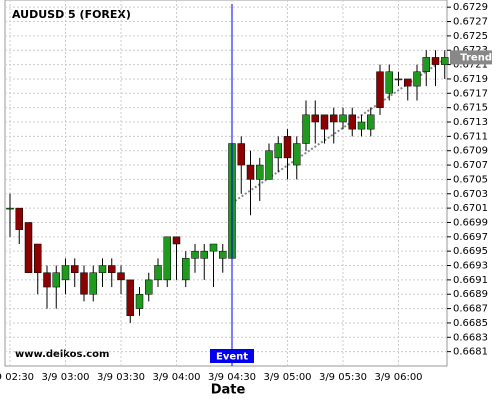 This screenshot has width=500, height=400. I want to click on x-tick-label: 3/9 04:00, so click(176, 377).